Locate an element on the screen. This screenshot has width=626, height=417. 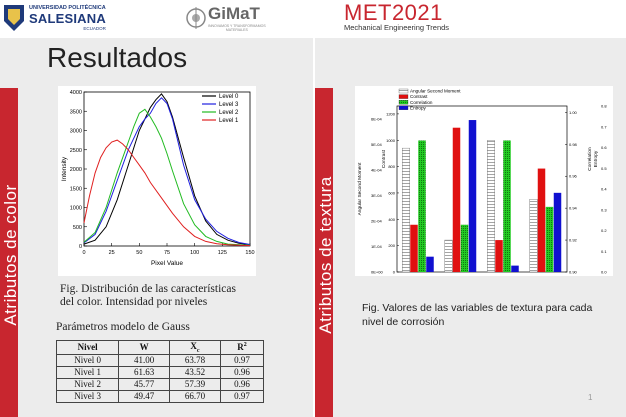
page-title: Resultados is located at coordinates (117, 57).